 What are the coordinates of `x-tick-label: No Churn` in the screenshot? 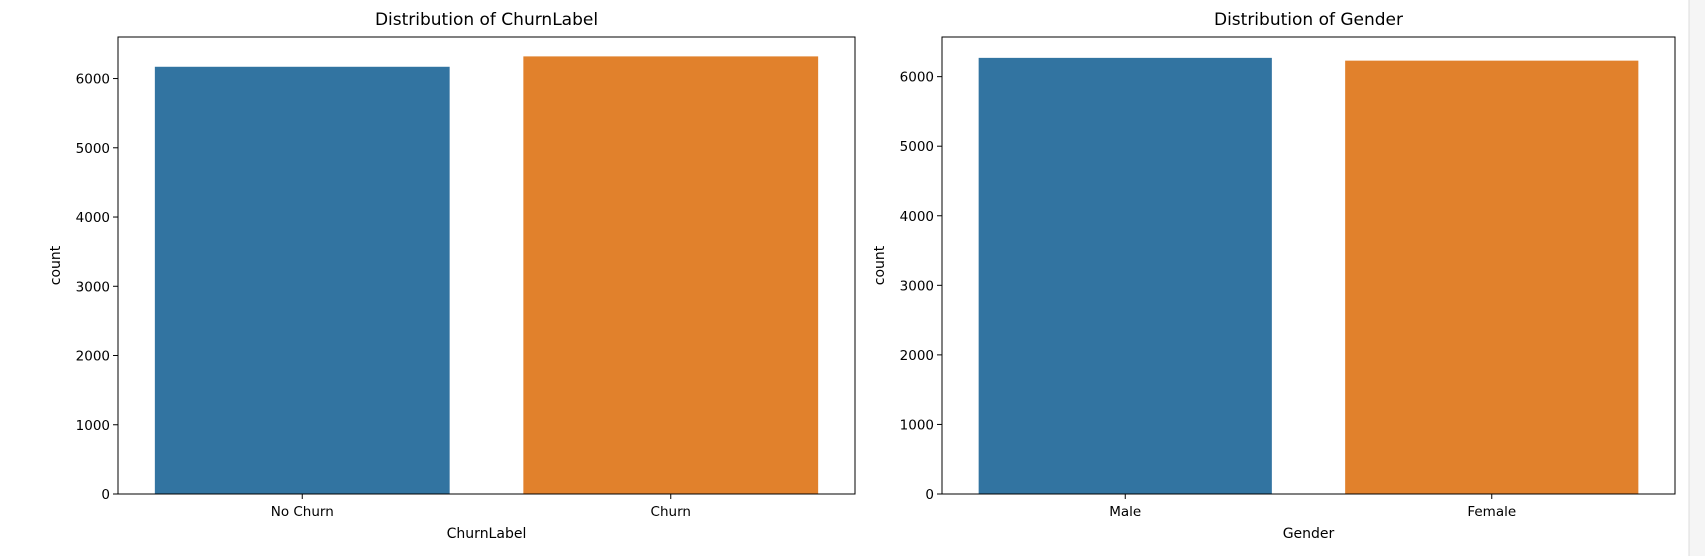 It's located at (302, 512).